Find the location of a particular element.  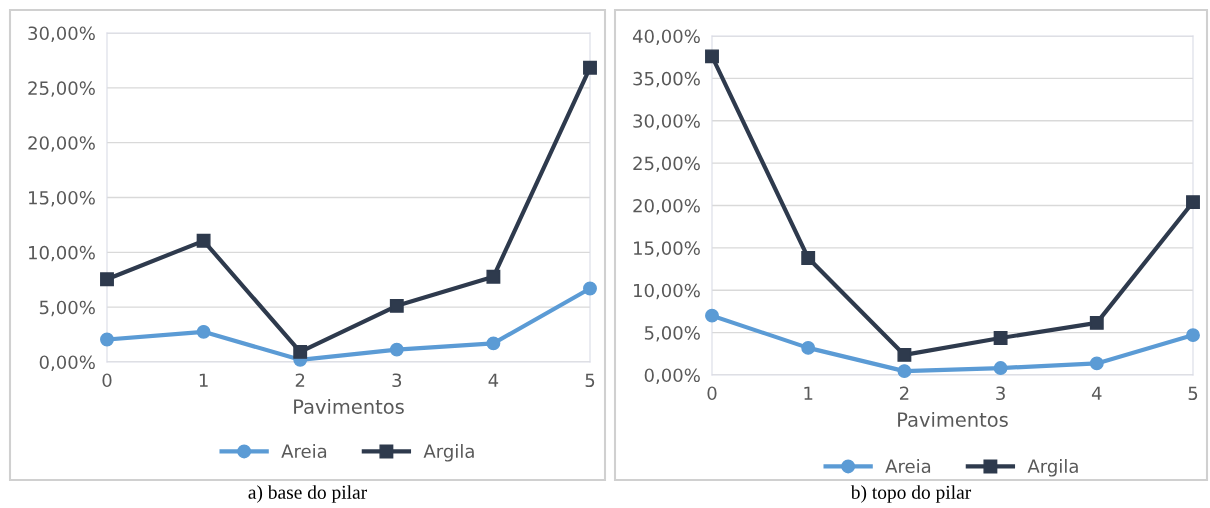

y-tick-label: 40,00% is located at coordinates (666, 37).